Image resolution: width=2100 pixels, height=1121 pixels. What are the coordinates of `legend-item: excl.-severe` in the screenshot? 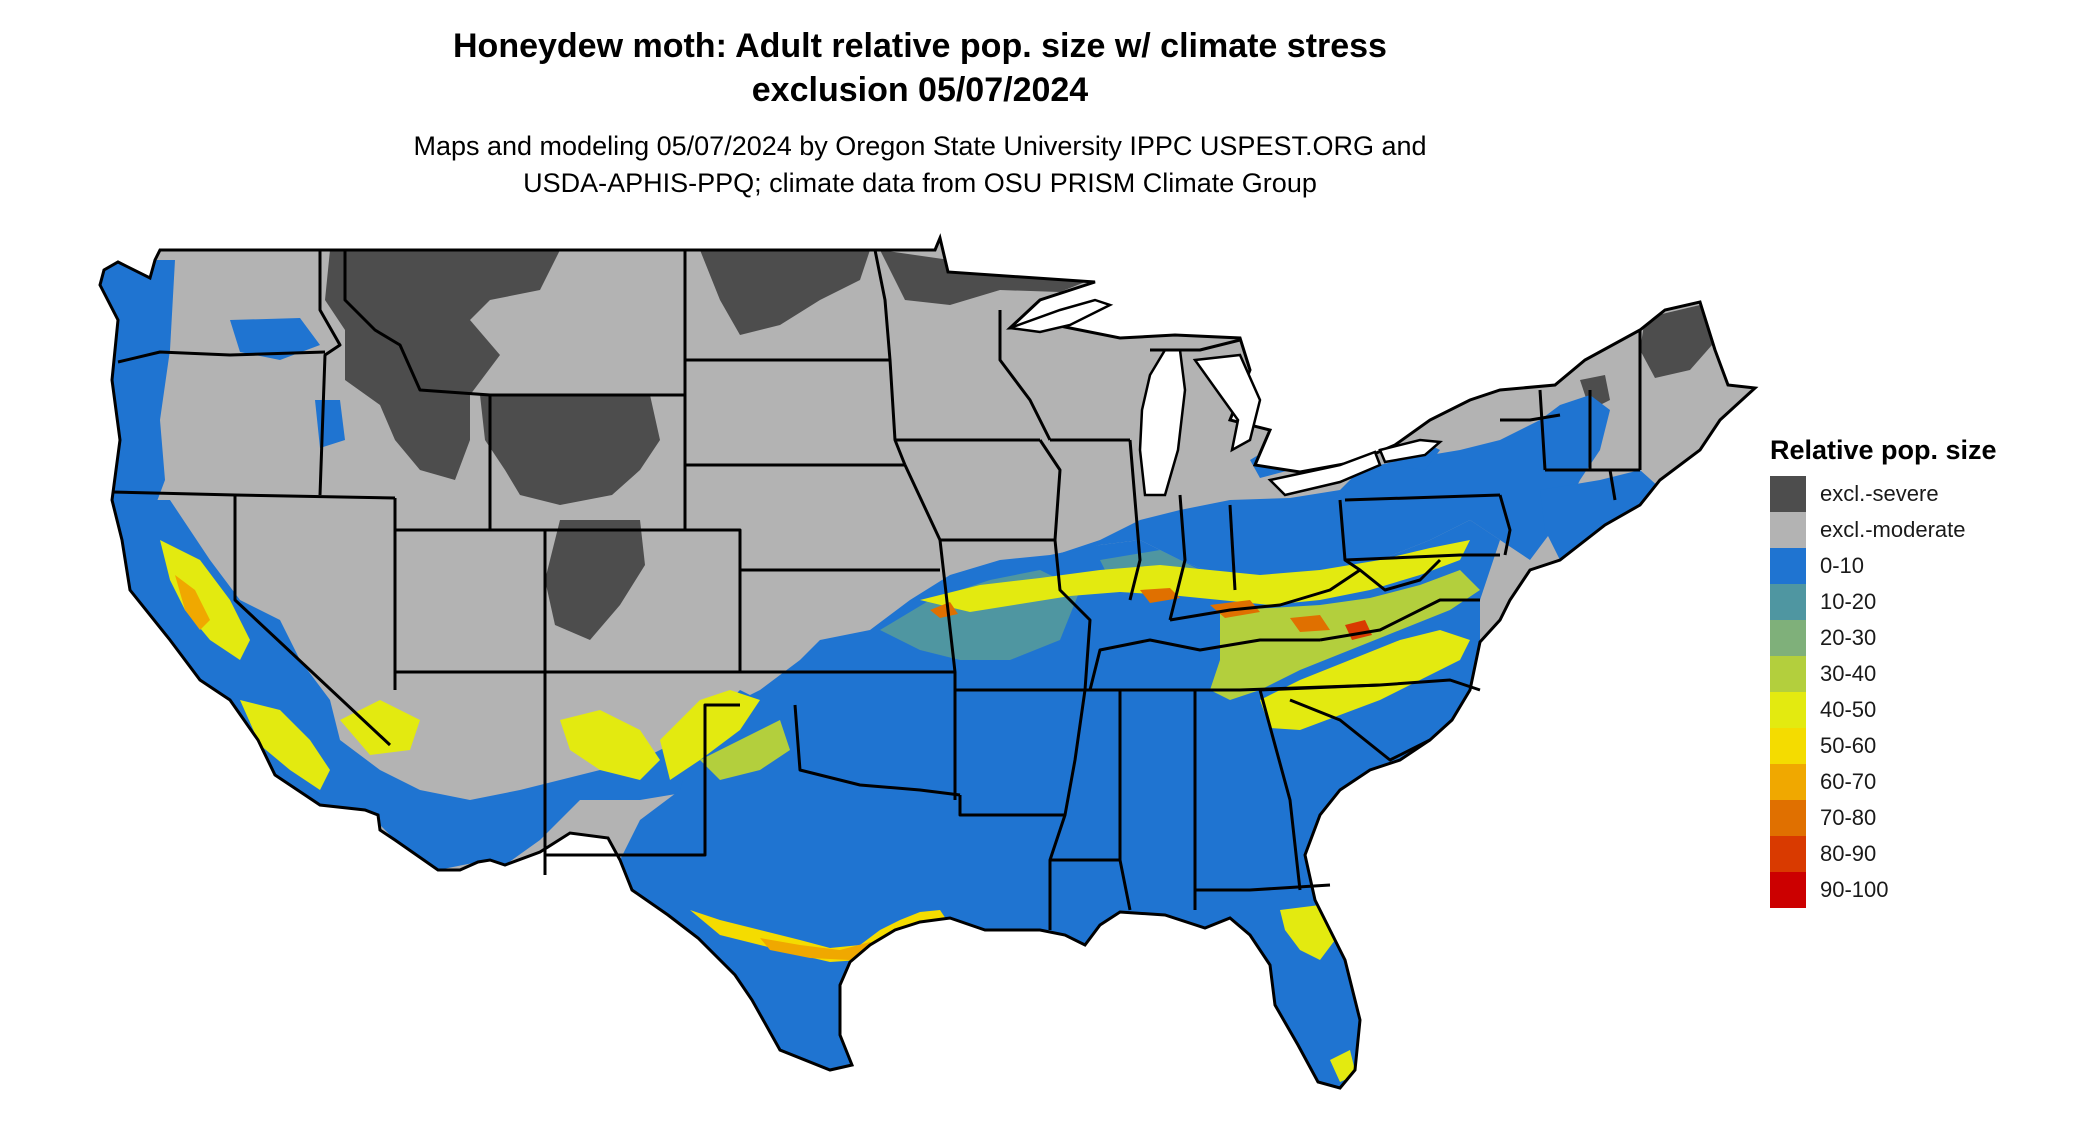 It's located at (1920, 494).